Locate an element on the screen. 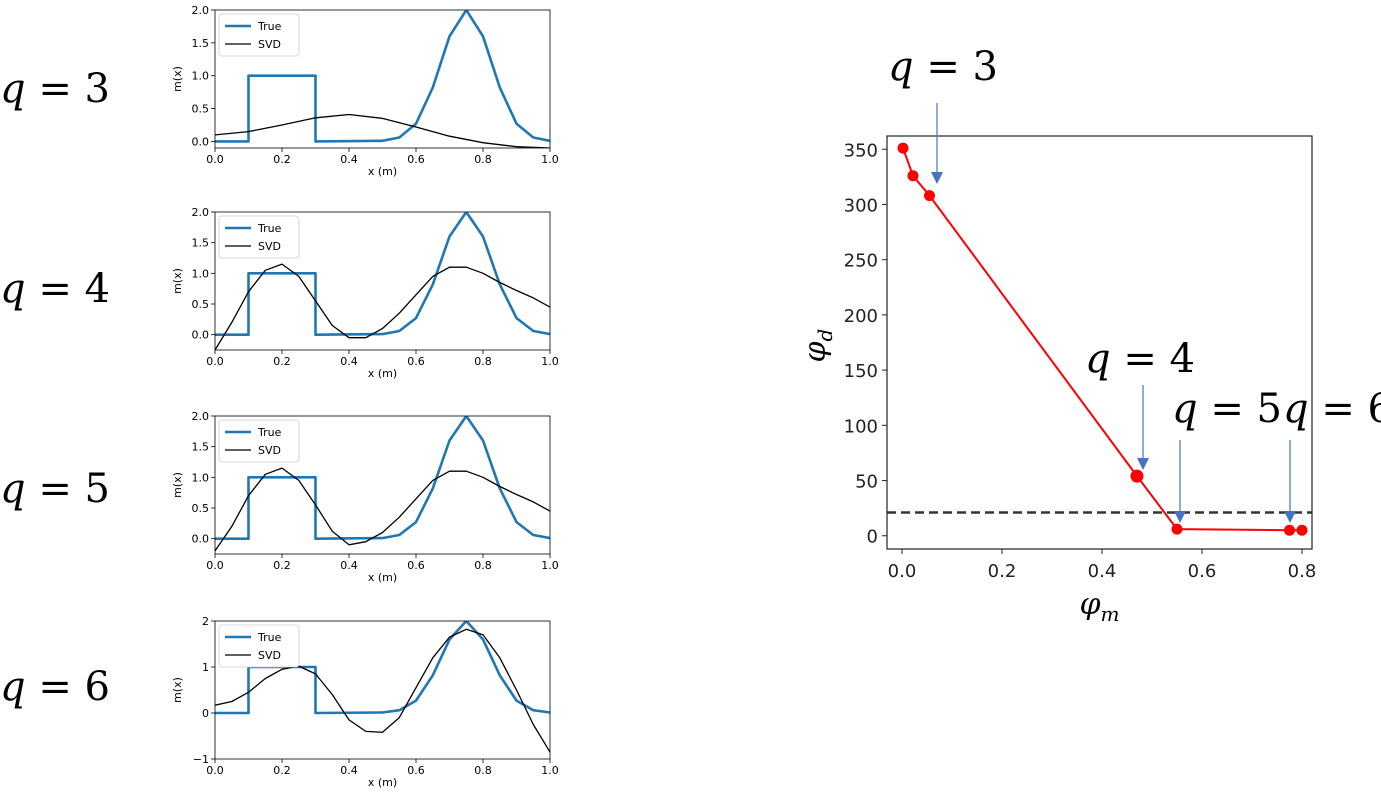  annotation-q=4: q = 4 is located at coordinates (1140, 359).